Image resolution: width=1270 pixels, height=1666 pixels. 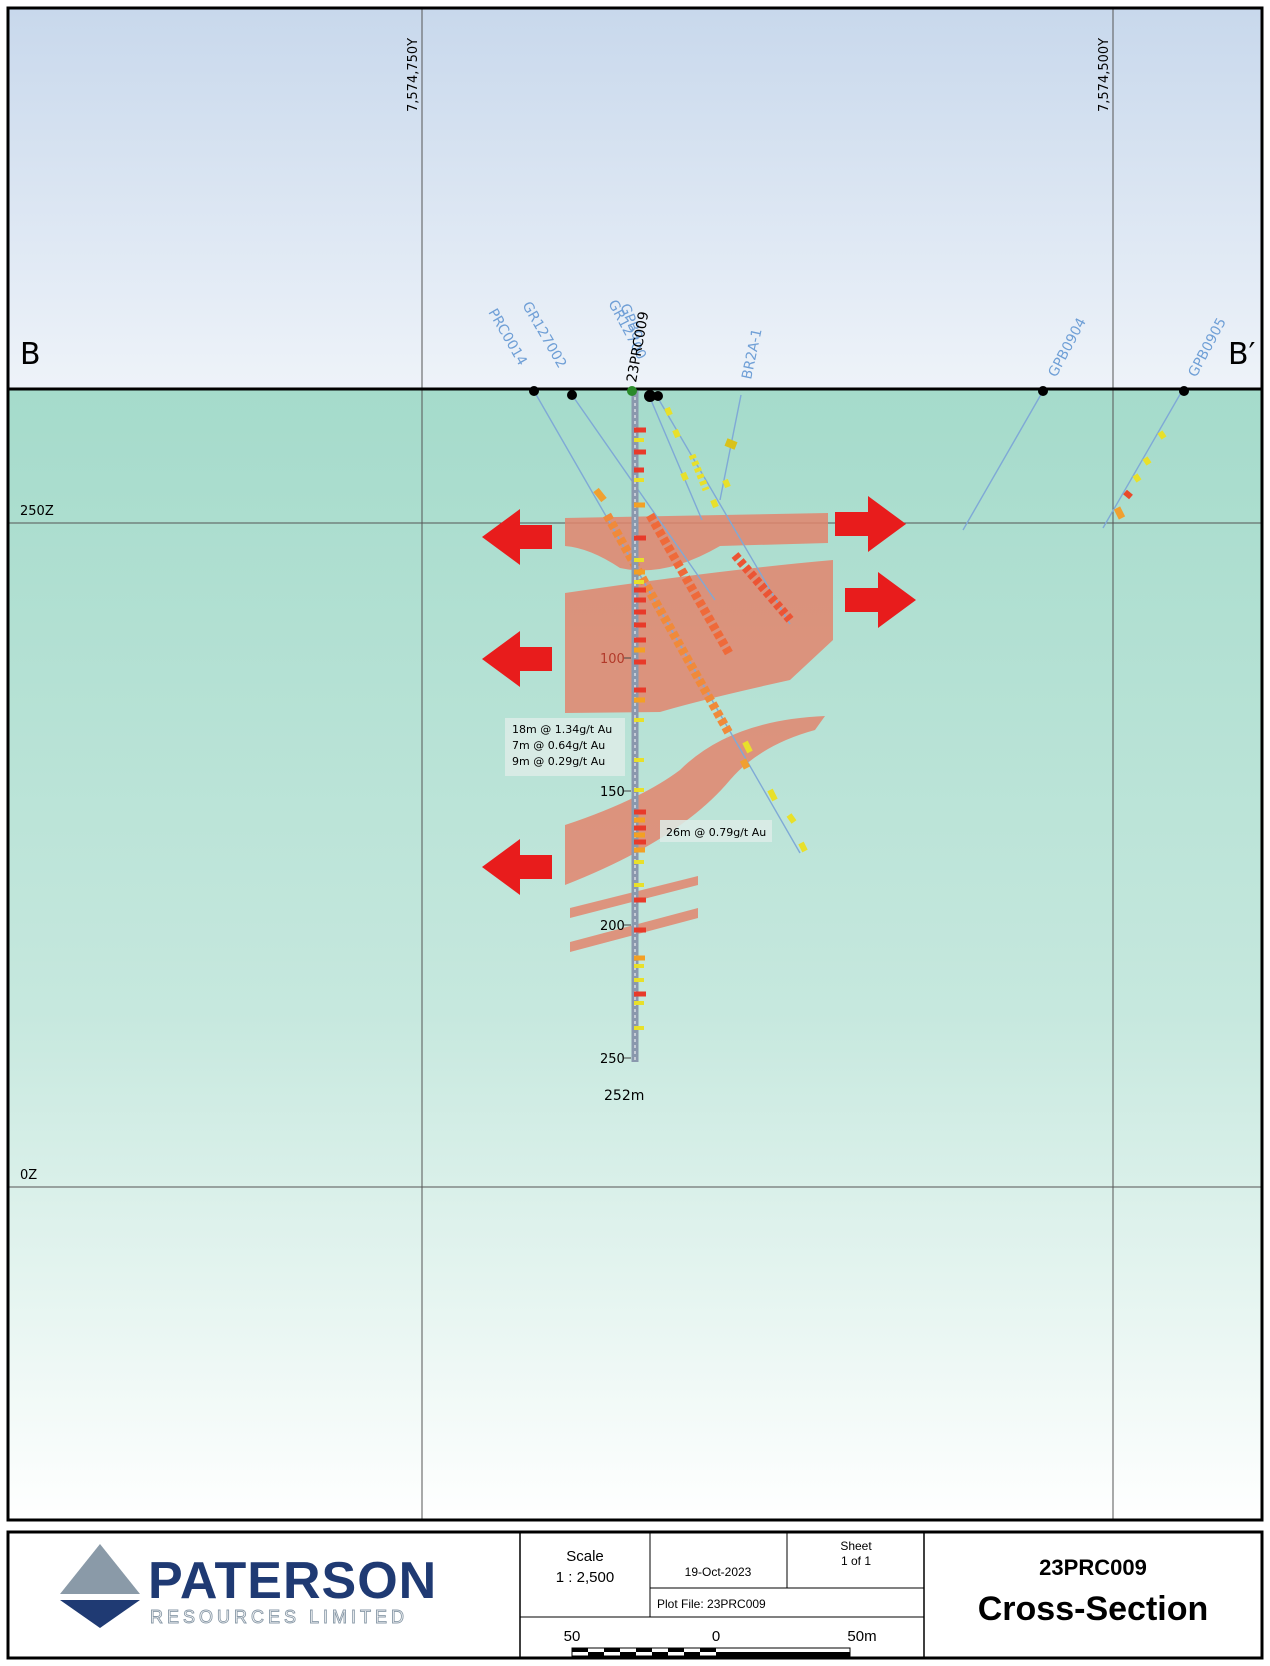 What do you see at coordinates (624, 1096) in the screenshot?
I see `end-depth-label: 252m` at bounding box center [624, 1096].